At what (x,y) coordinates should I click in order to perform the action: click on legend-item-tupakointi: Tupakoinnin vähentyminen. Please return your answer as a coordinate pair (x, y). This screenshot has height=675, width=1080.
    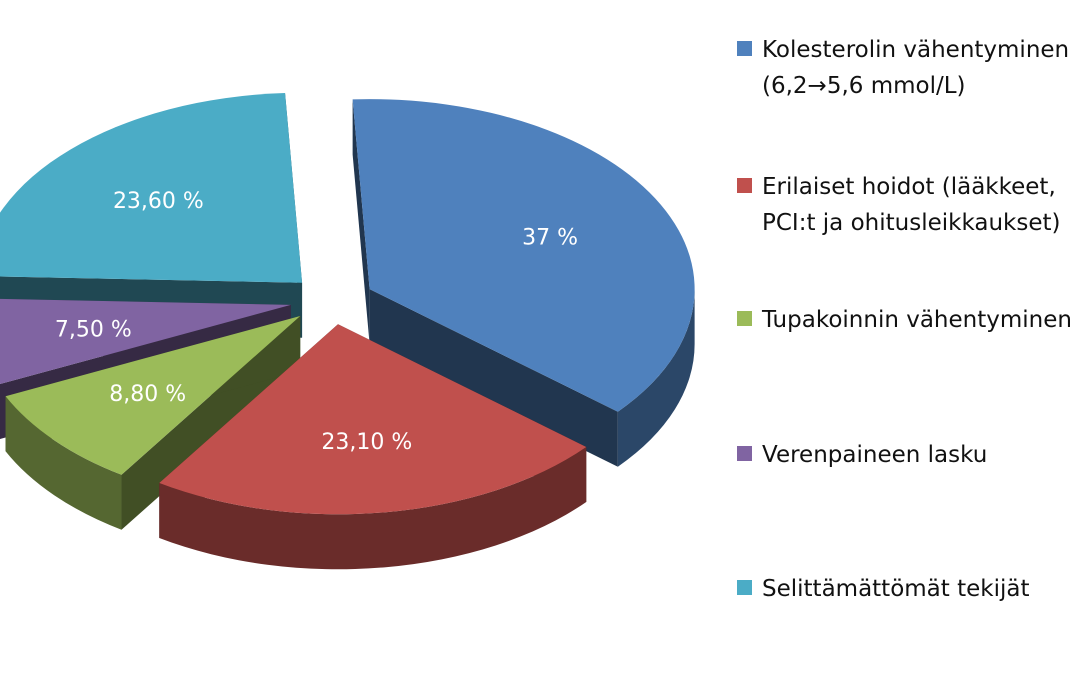
    Looking at the image, I should click on (908, 320).